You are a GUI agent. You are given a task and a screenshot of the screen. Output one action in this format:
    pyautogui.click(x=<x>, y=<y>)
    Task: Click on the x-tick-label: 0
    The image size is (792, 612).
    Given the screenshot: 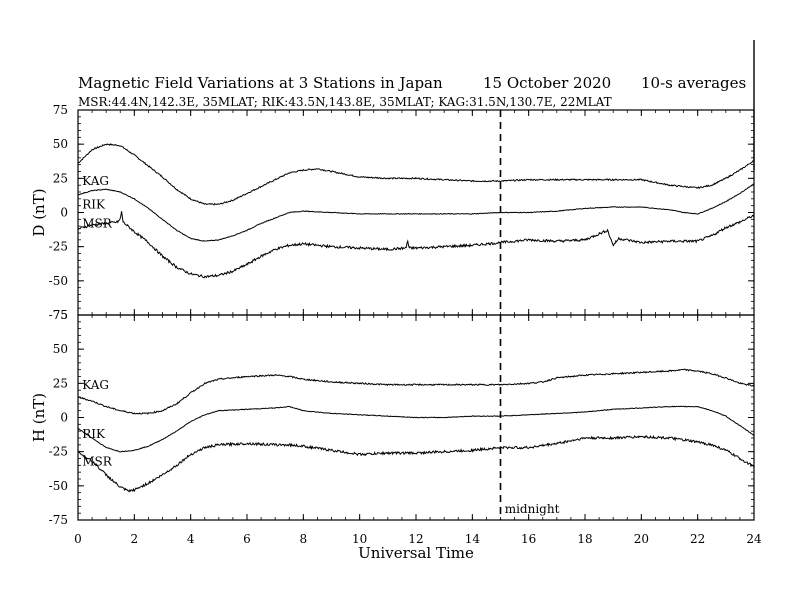 What is the action you would take?
    pyautogui.click(x=78, y=539)
    